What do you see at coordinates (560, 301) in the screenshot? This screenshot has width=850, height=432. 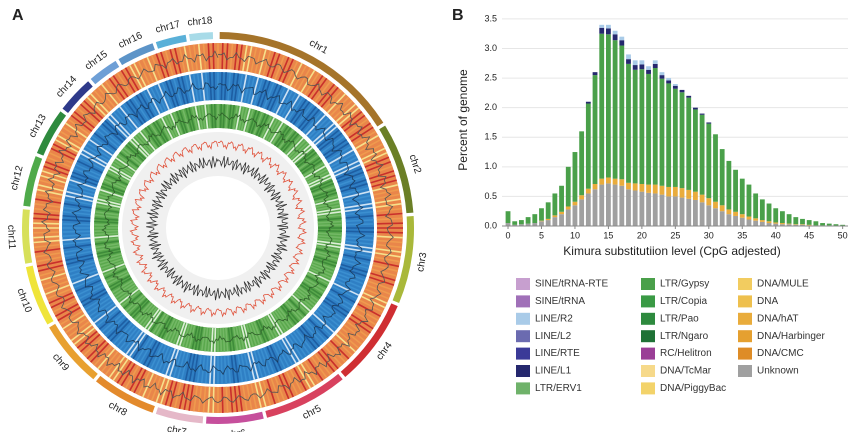 I see `legend-label: SINE/tRNA` at bounding box center [560, 301].